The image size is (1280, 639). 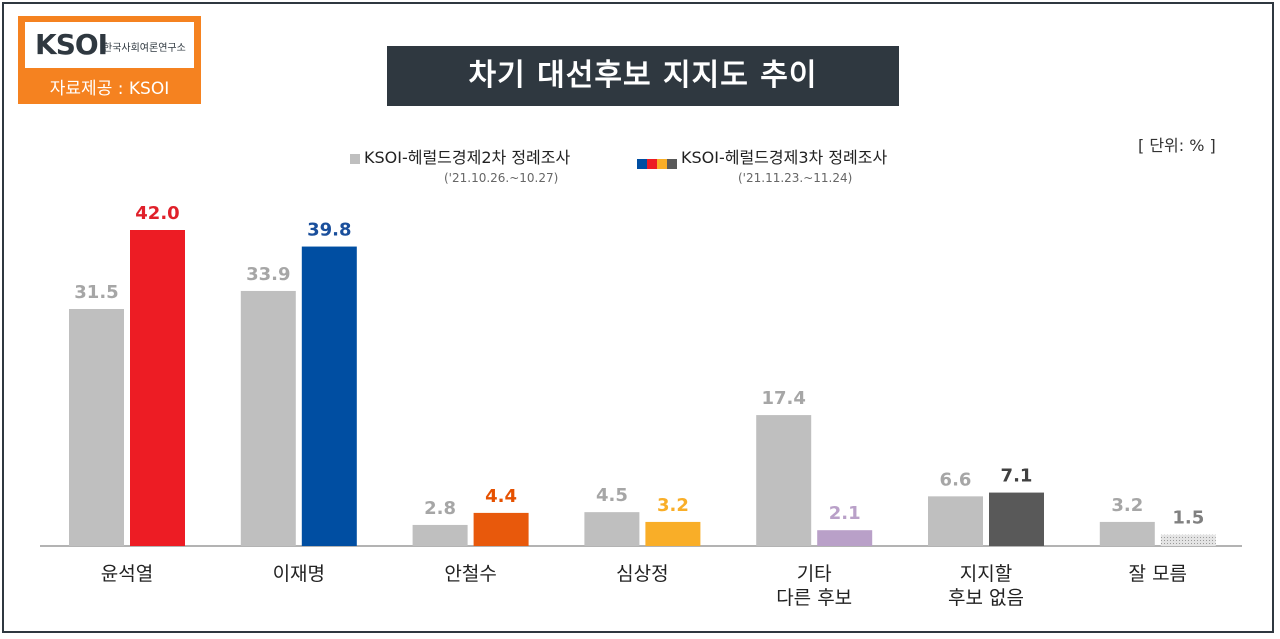 I want to click on category-label-1: 이재명, so click(x=299, y=574).